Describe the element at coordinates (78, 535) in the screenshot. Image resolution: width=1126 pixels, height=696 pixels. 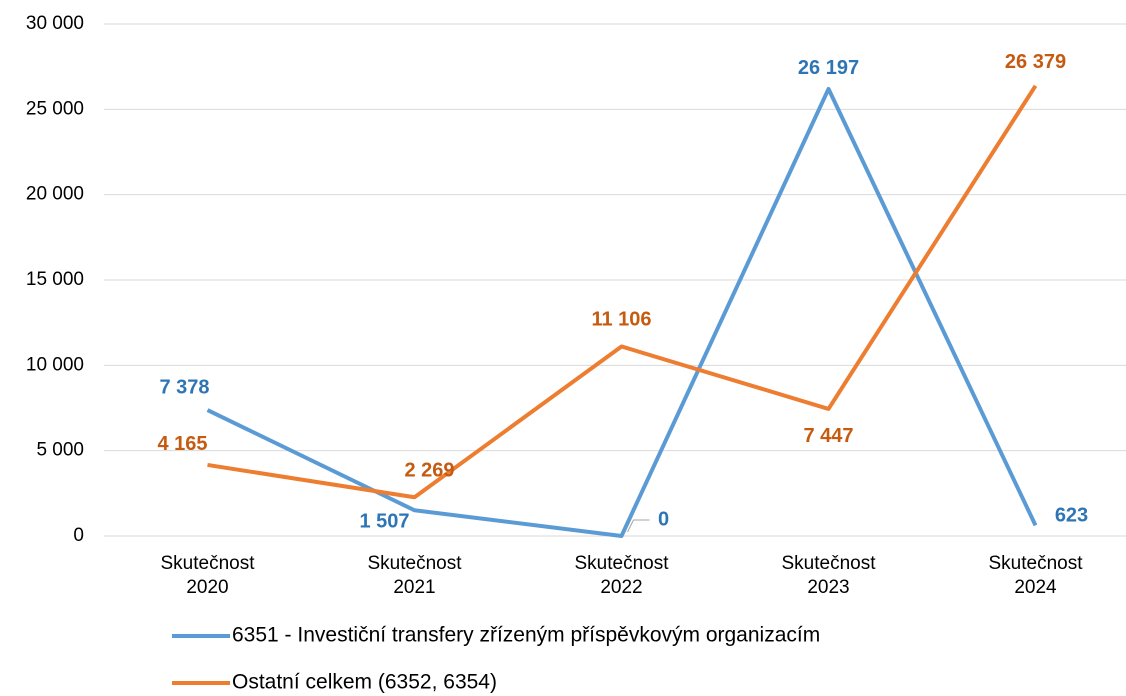
I see `y-tick-label: 0` at that location.